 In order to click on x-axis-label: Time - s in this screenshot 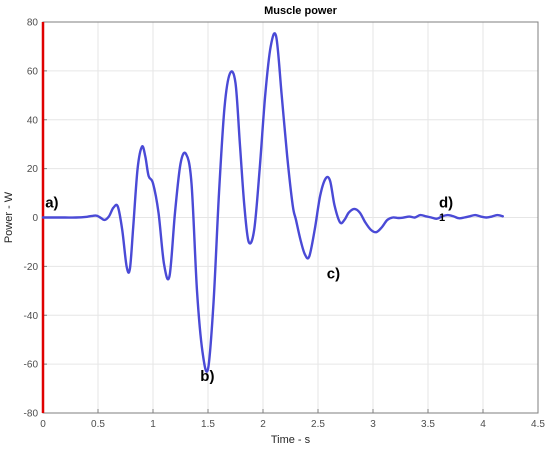, I will do `click(291, 440)`.